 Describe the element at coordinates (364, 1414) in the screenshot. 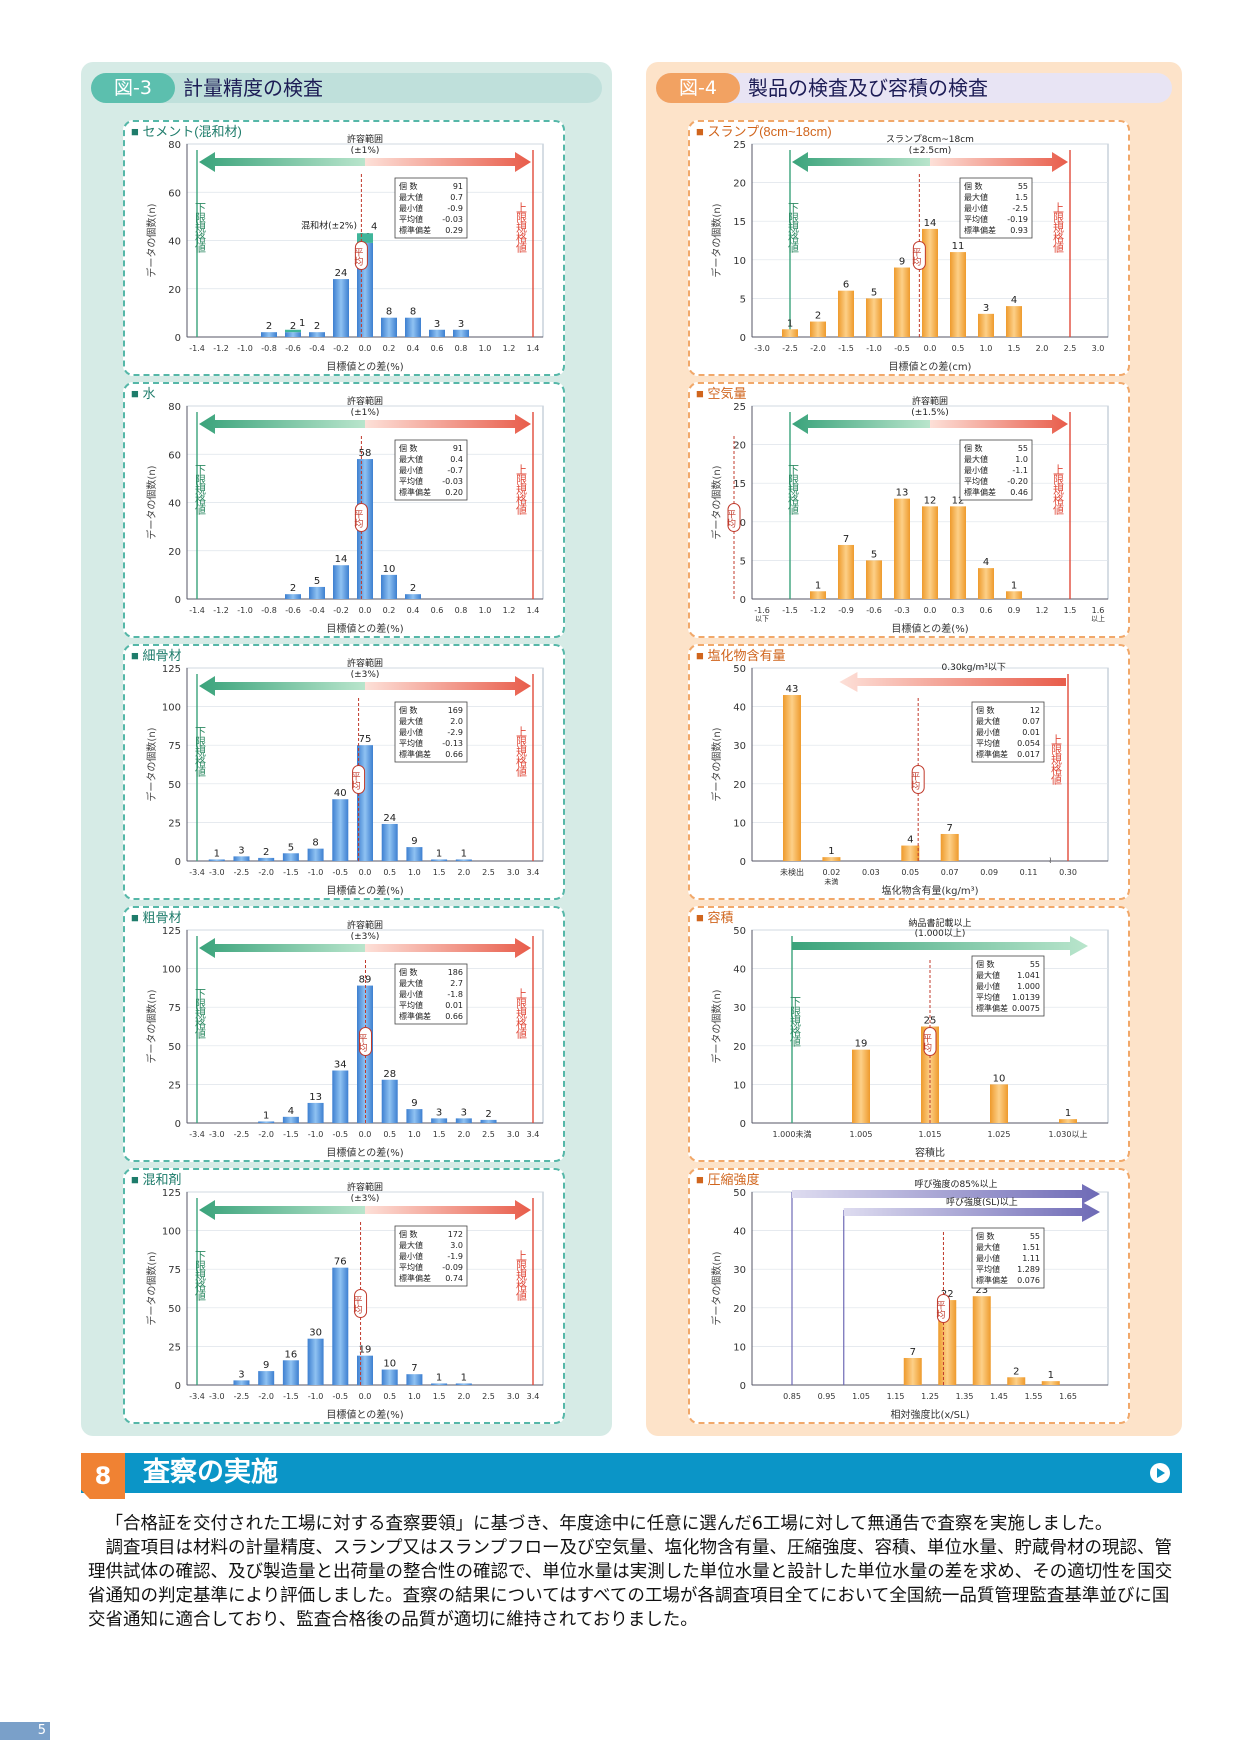

I see `x-axis-label: 目標値との差(%)` at that location.